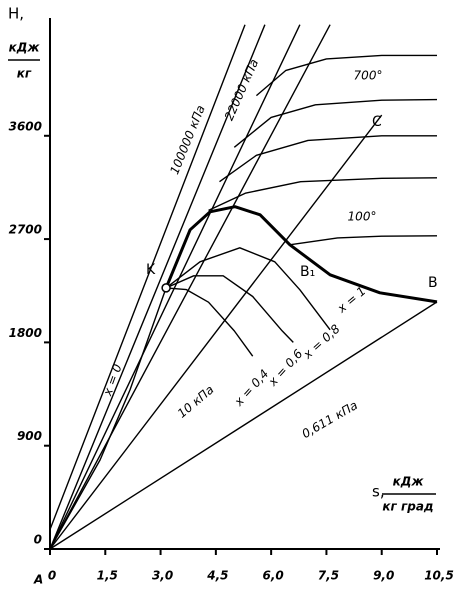 The image size is (468, 595). Describe the element at coordinates (329, 419) in the screenshot. I see `curve-label: 0,611 кПа` at that location.